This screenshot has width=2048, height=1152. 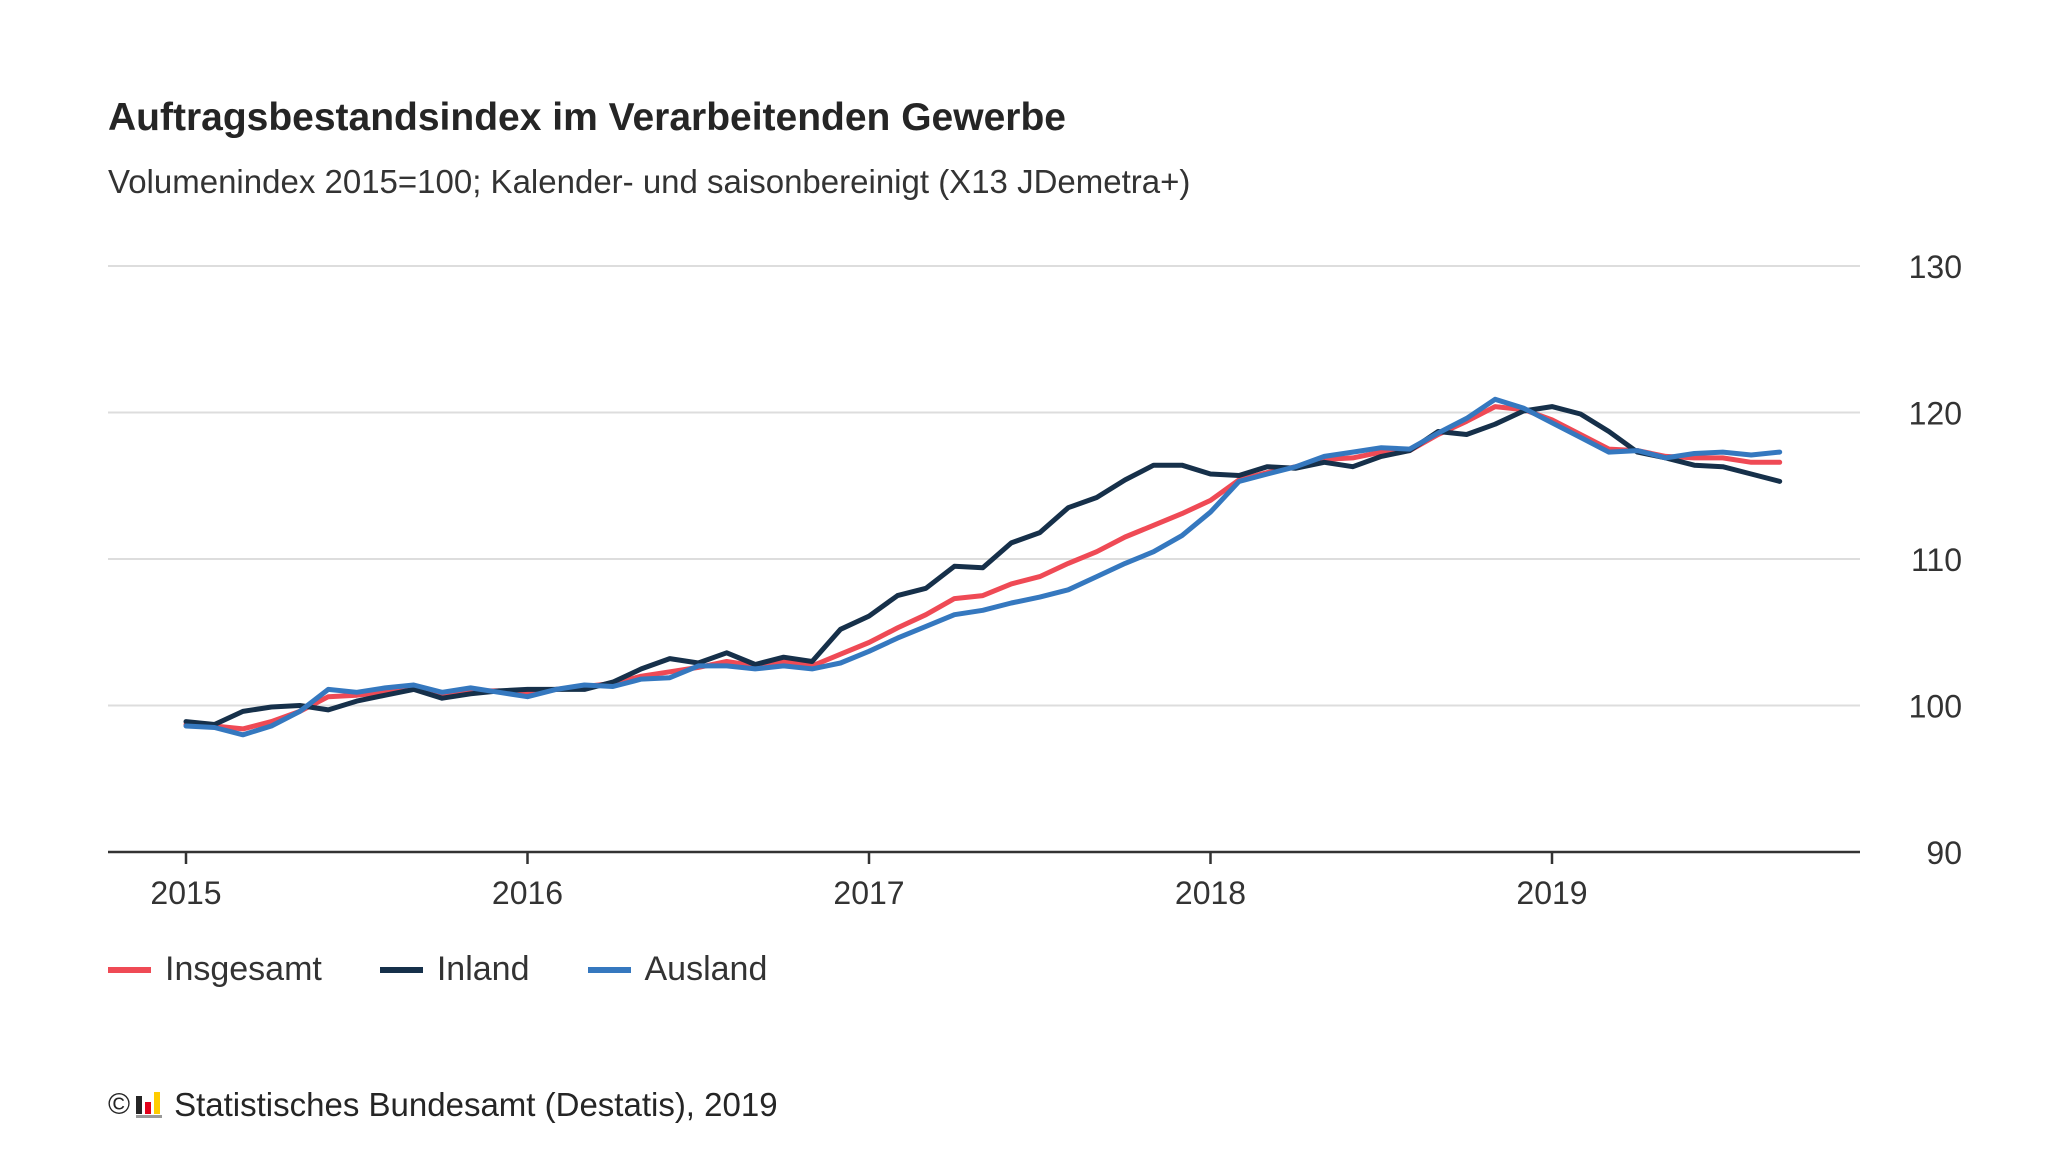 I want to click on legend-label-insgesamt: Insgesamt, so click(x=243, y=969).